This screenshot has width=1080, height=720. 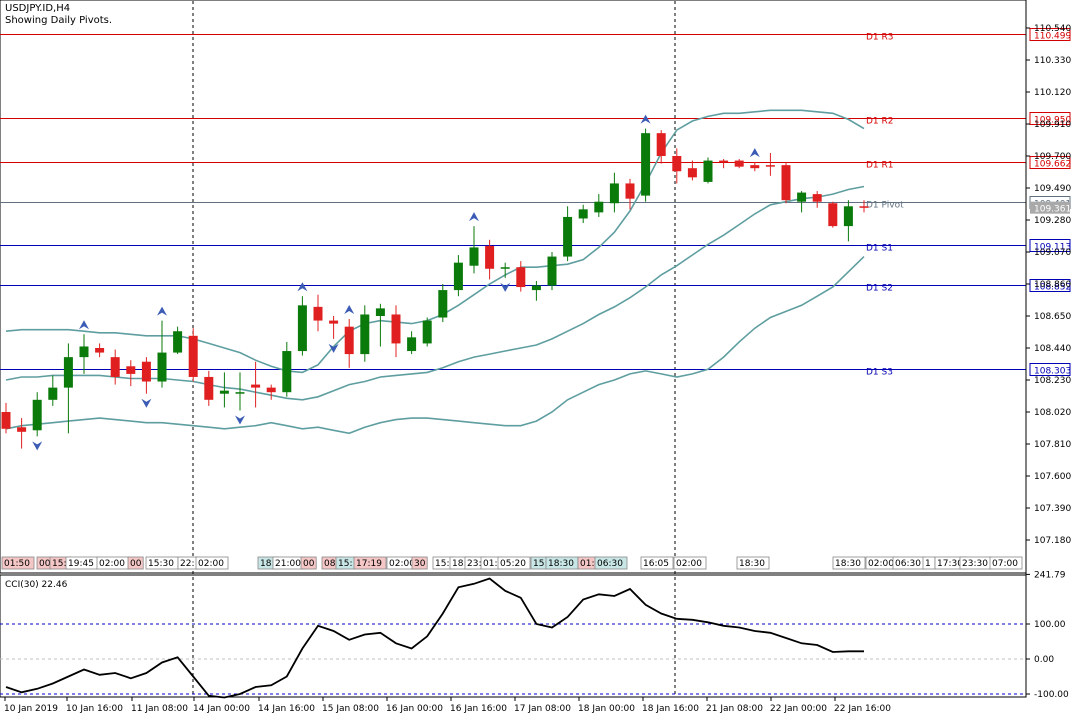 I want to click on time-badge-text: 21:00, so click(x=288, y=564).